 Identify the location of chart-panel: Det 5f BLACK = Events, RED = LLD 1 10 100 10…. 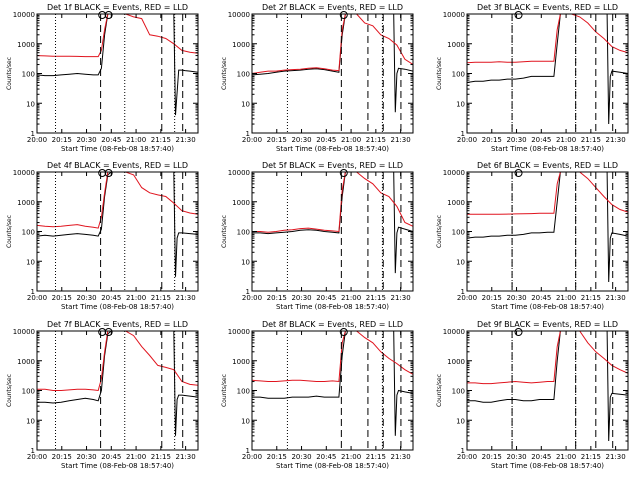
(317, 236).